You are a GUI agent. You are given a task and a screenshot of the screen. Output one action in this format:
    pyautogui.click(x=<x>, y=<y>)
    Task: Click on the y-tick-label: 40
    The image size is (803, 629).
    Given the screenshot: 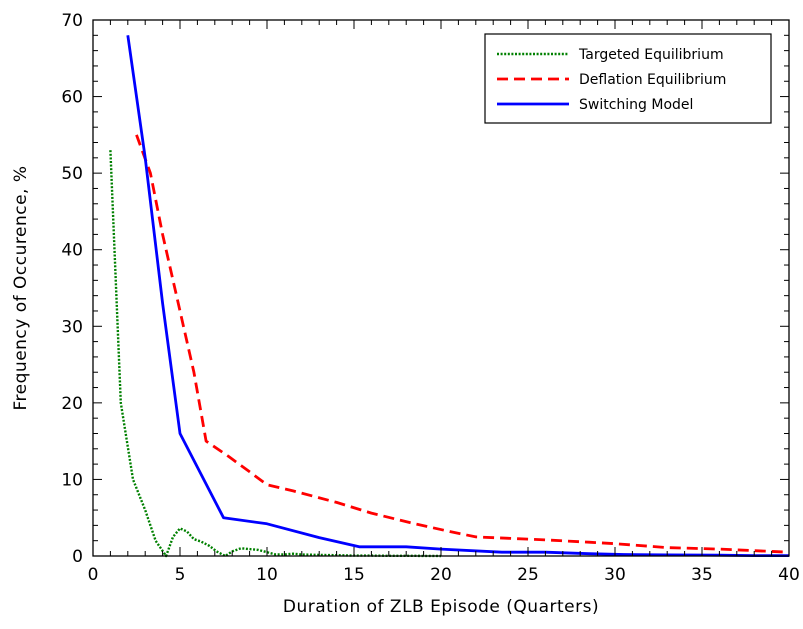 What is the action you would take?
    pyautogui.click(x=72, y=251)
    